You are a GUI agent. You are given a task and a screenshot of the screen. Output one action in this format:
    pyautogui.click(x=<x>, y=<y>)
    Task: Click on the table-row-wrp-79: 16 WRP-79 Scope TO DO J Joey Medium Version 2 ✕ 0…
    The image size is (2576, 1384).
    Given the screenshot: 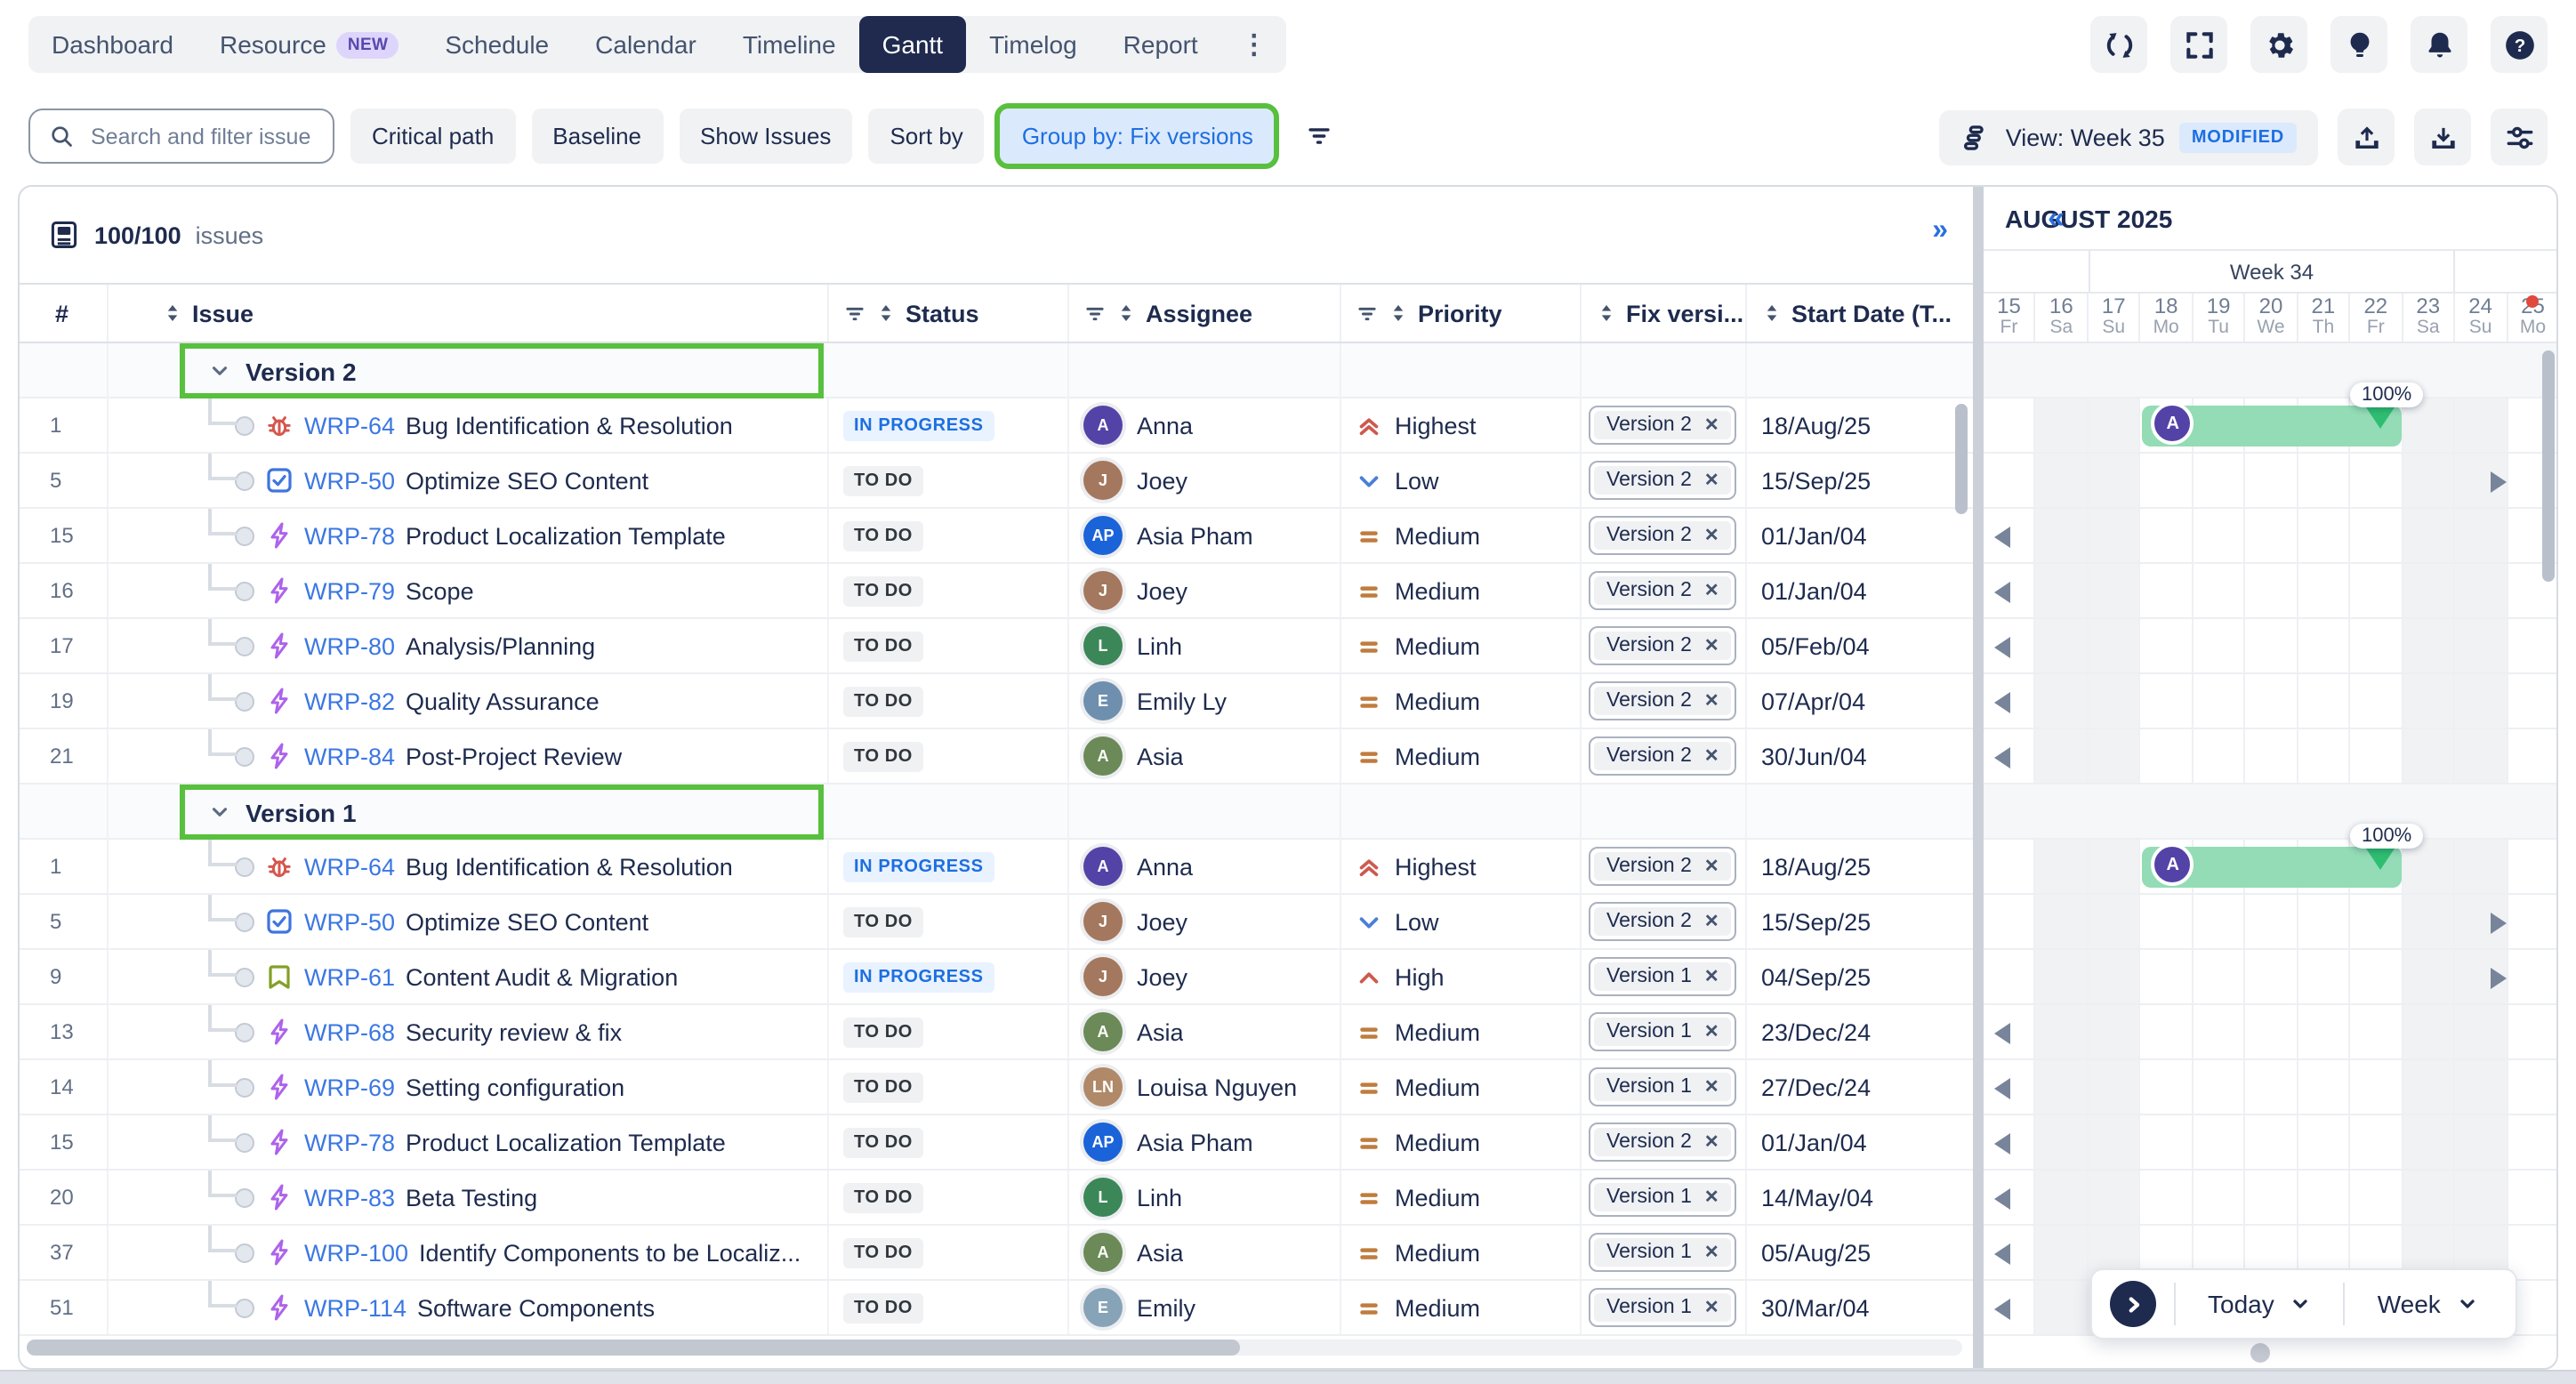 What is the action you would take?
    pyautogui.click(x=996, y=591)
    